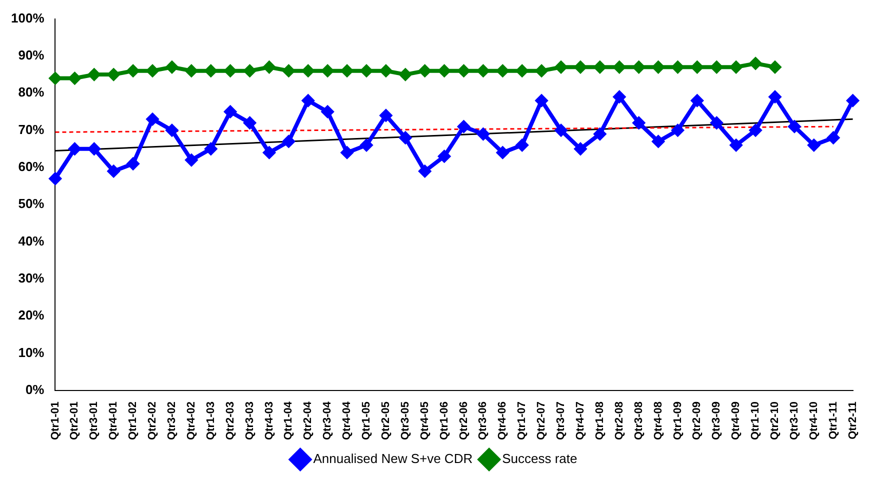 Image resolution: width=877 pixels, height=484 pixels. What do you see at coordinates (542, 420) in the screenshot?
I see `x-tick-label: Qtr2-07` at bounding box center [542, 420].